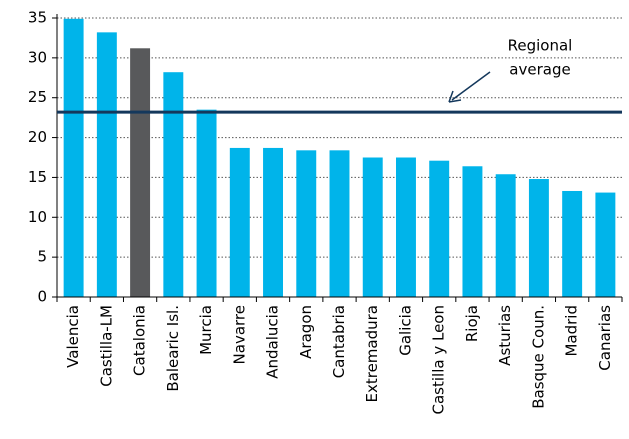 Image resolution: width=629 pixels, height=439 pixels. Describe the element at coordinates (140, 340) in the screenshot. I see `x-tick-label: Catalonia` at that location.